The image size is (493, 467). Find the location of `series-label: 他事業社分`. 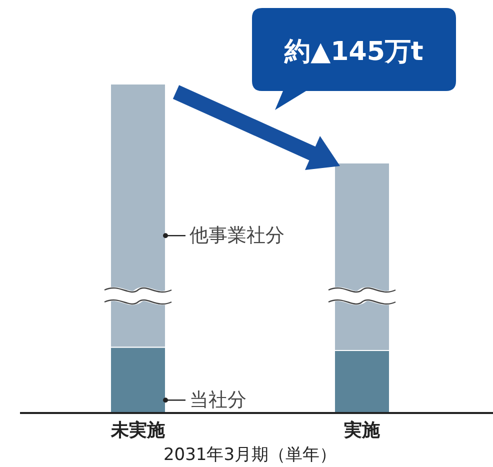

series-label: 他事業社分 is located at coordinates (237, 235).